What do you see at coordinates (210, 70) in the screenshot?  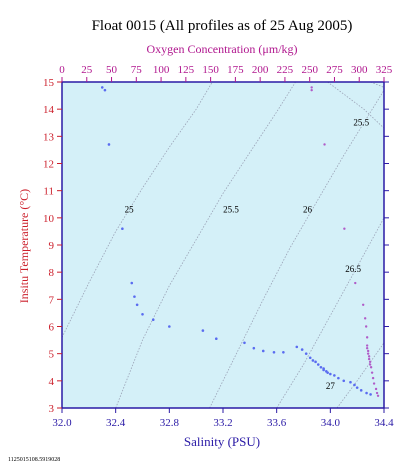 I see `x2-tick-label: 150` at bounding box center [210, 70].